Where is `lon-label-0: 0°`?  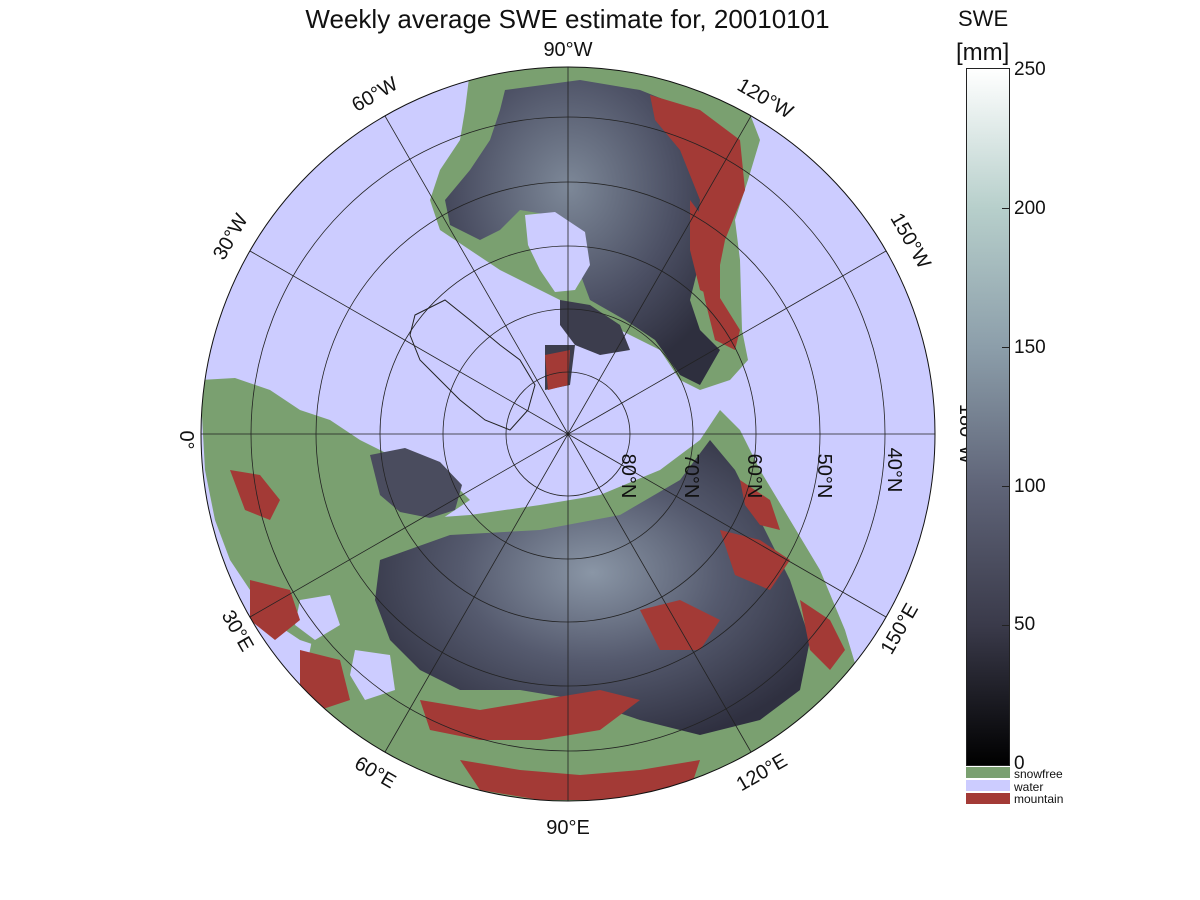 lon-label-0: 0° is located at coordinates (186, 439).